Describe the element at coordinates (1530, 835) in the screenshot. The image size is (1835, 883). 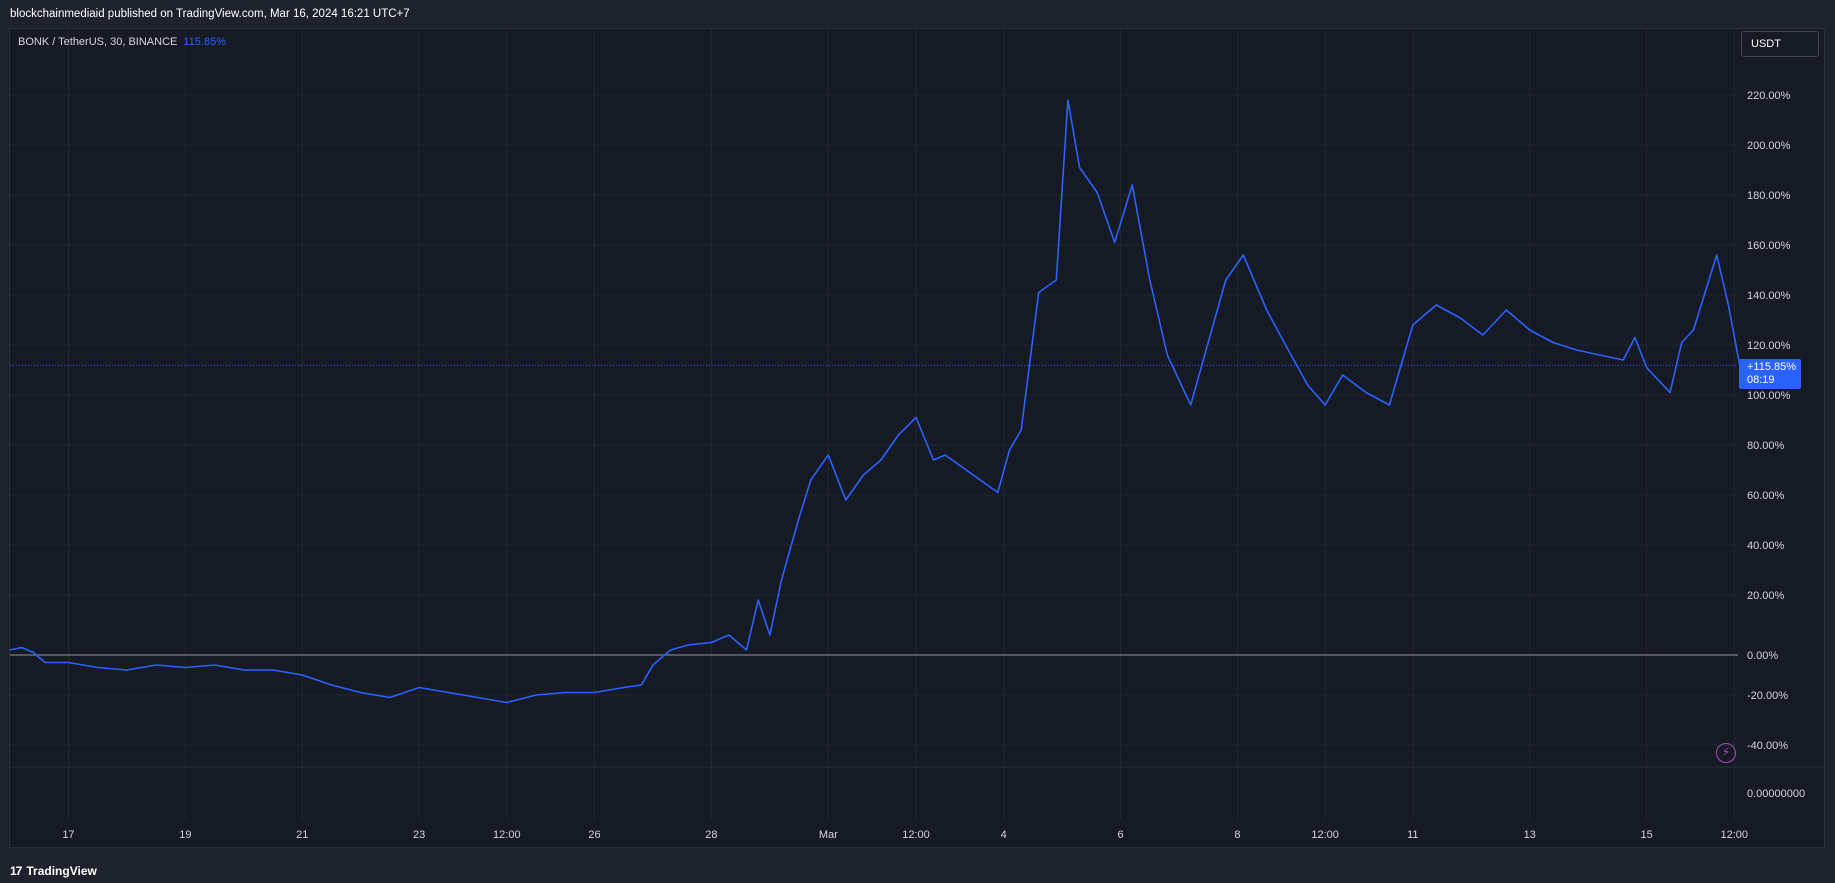
I see `x-axis-tick-label: 13` at that location.